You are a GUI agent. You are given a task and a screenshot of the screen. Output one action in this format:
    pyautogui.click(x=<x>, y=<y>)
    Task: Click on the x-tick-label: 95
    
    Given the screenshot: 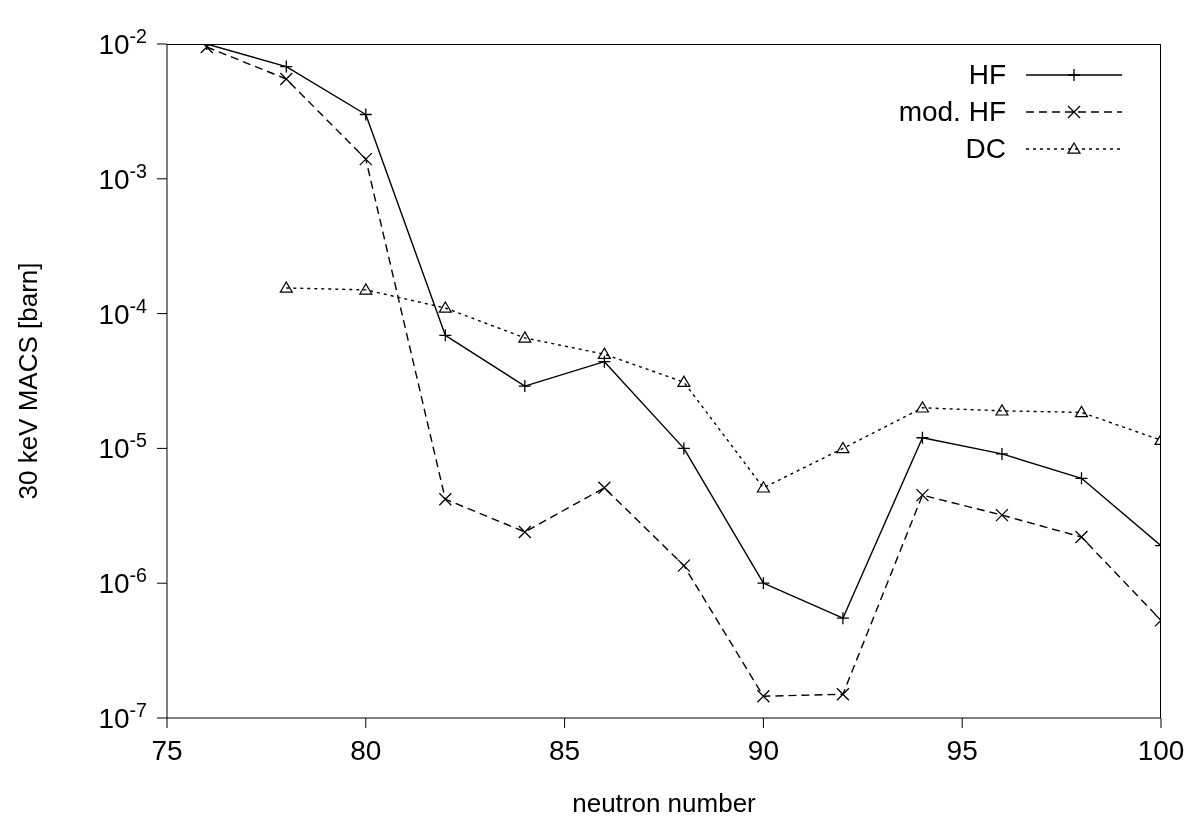 What is the action you would take?
    pyautogui.click(x=962, y=750)
    